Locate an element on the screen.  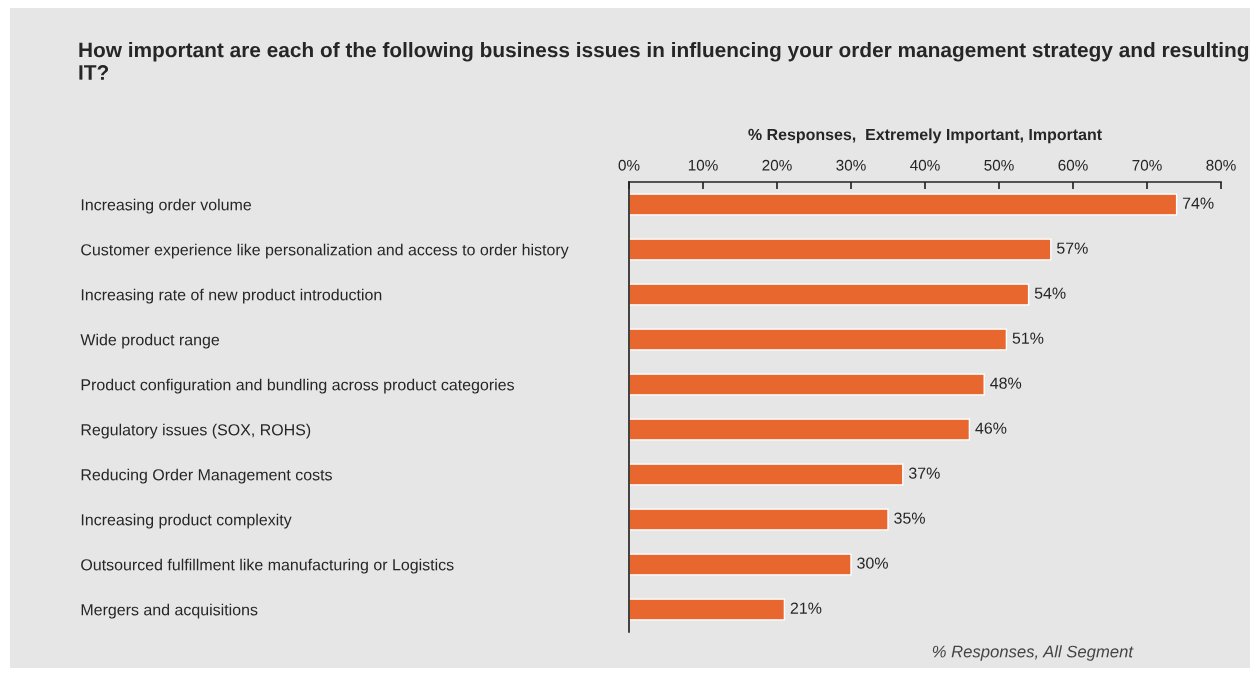
y-tick-label: Reducing Order Management costs is located at coordinates (206, 476).